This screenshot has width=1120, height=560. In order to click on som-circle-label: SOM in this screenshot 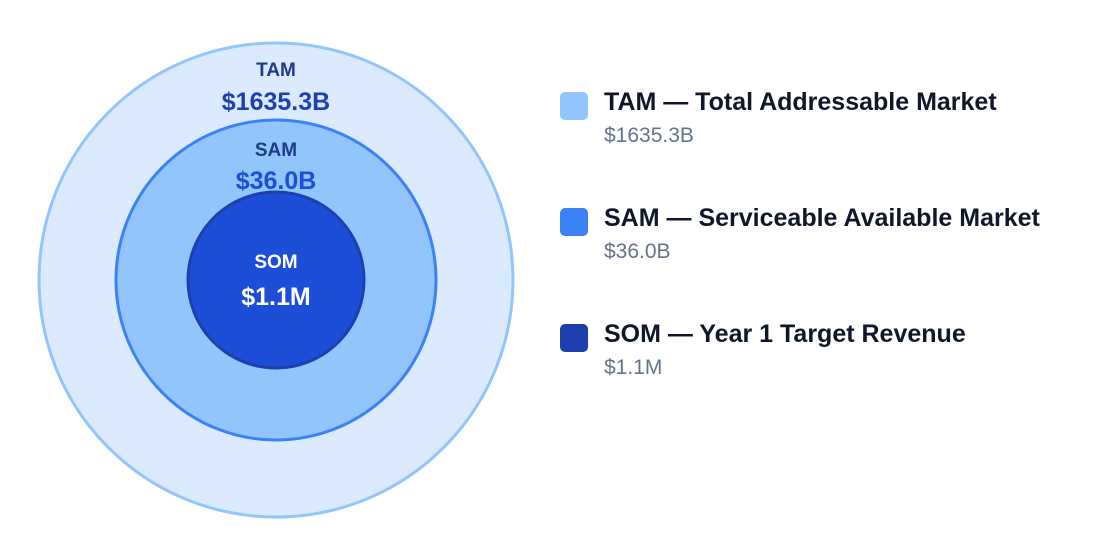, I will do `click(275, 262)`.